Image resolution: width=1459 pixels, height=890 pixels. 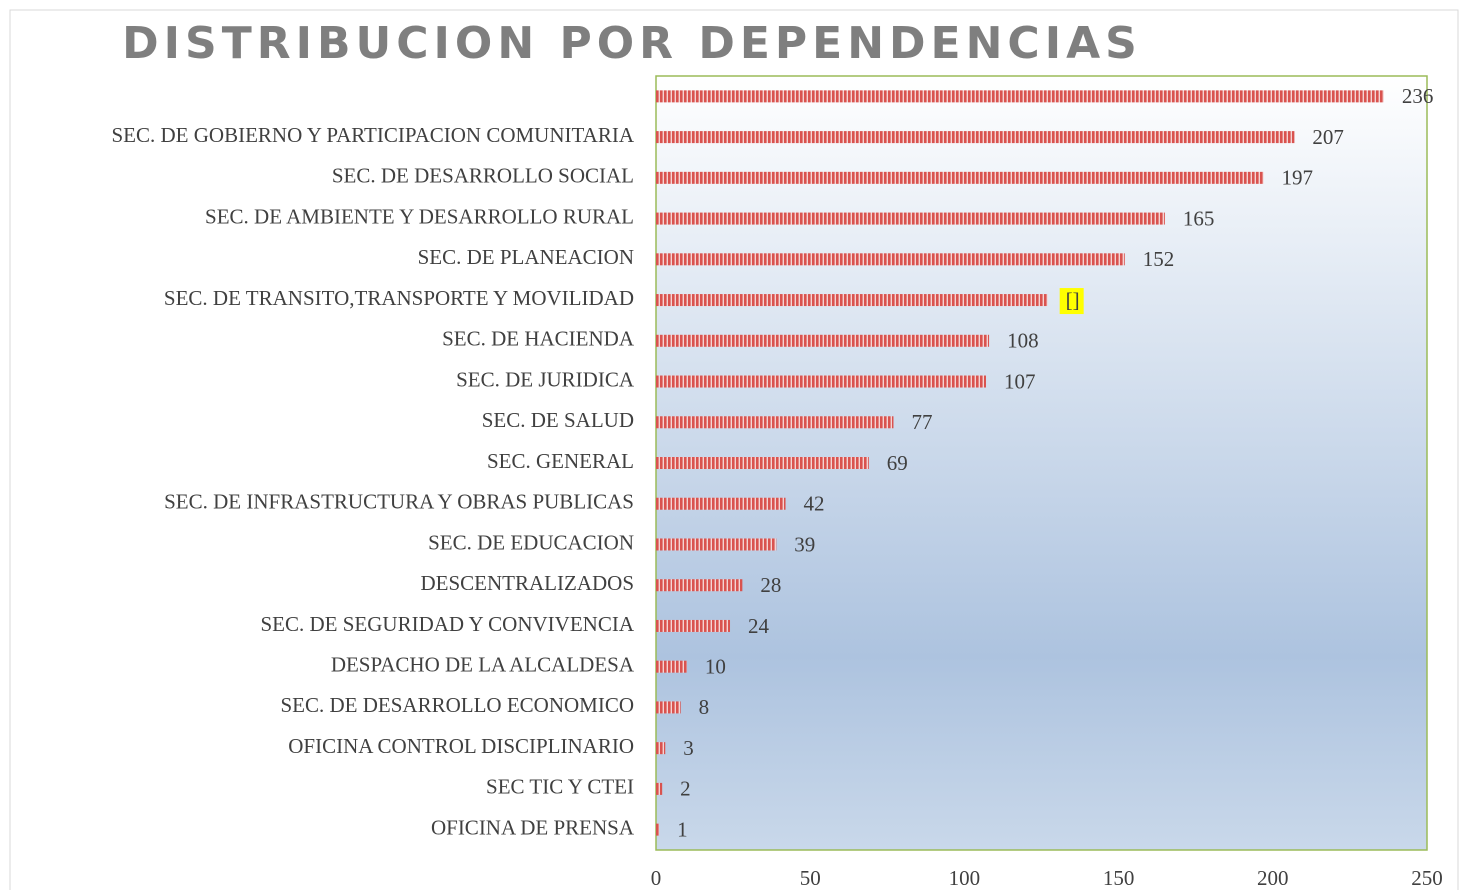 What do you see at coordinates (483, 664) in the screenshot?
I see `y-tick-label: DESPACHO DE LA ALCALDESA` at bounding box center [483, 664].